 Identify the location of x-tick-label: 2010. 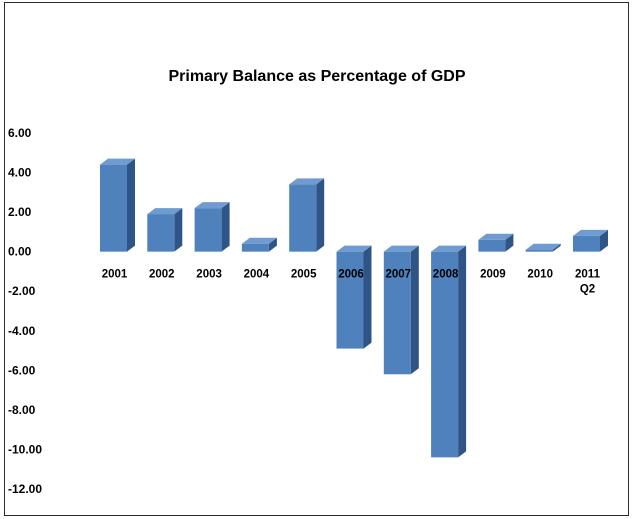
(540, 275).